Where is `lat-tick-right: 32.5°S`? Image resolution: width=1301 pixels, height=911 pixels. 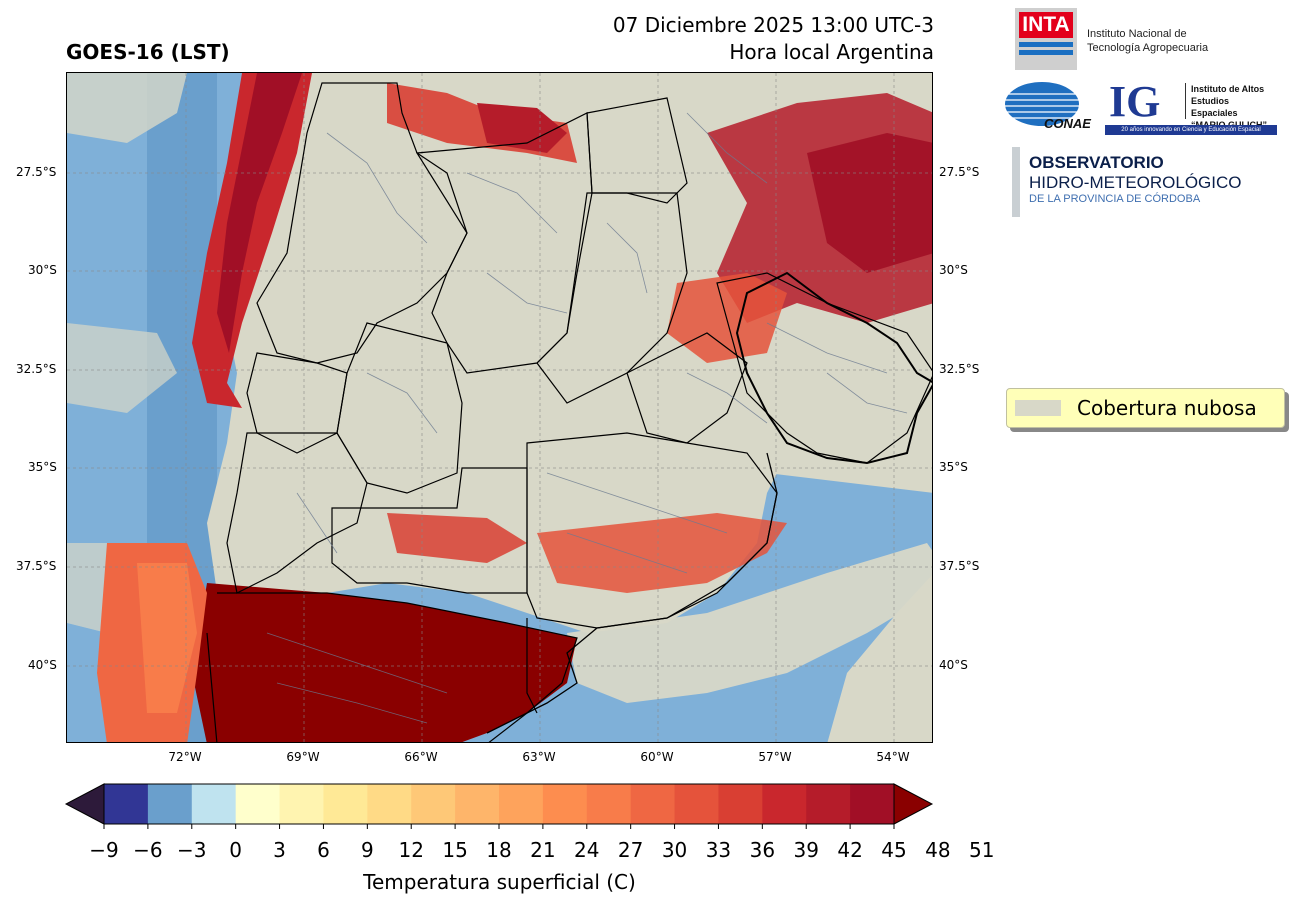 lat-tick-right: 32.5°S is located at coordinates (959, 369).